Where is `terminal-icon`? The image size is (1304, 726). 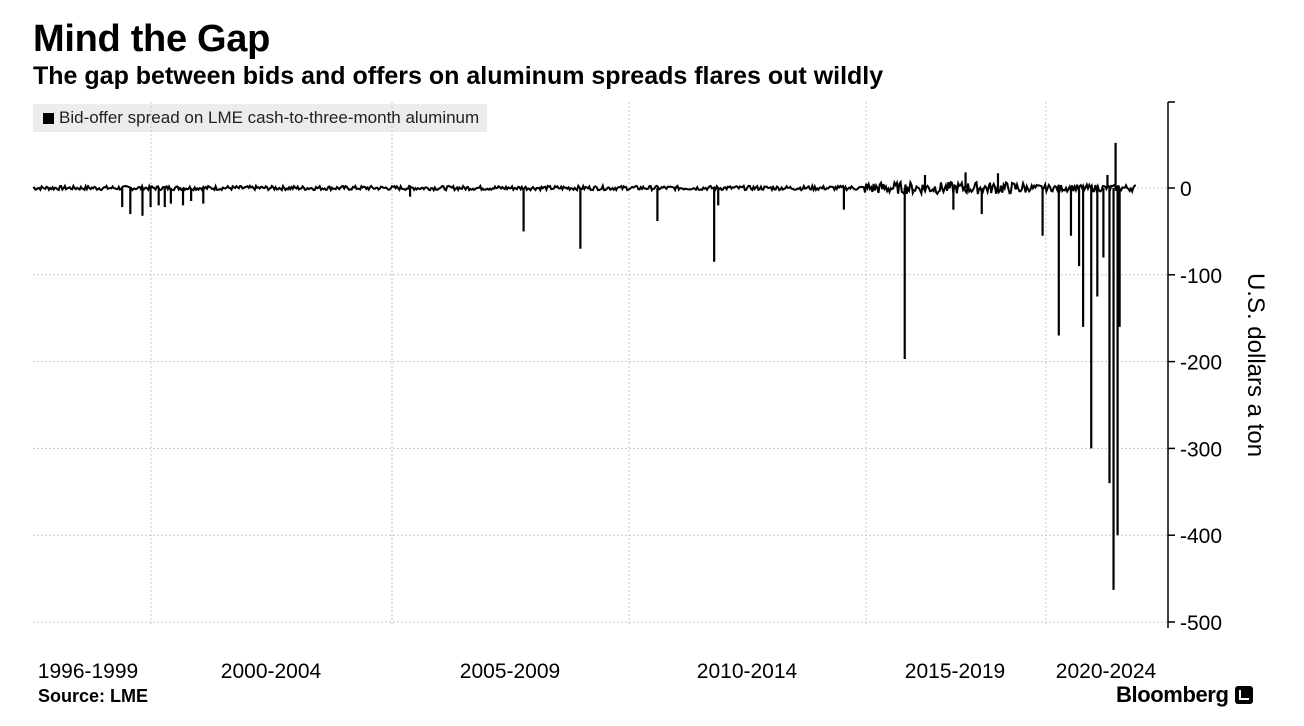
terminal-icon is located at coordinates (1243, 695).